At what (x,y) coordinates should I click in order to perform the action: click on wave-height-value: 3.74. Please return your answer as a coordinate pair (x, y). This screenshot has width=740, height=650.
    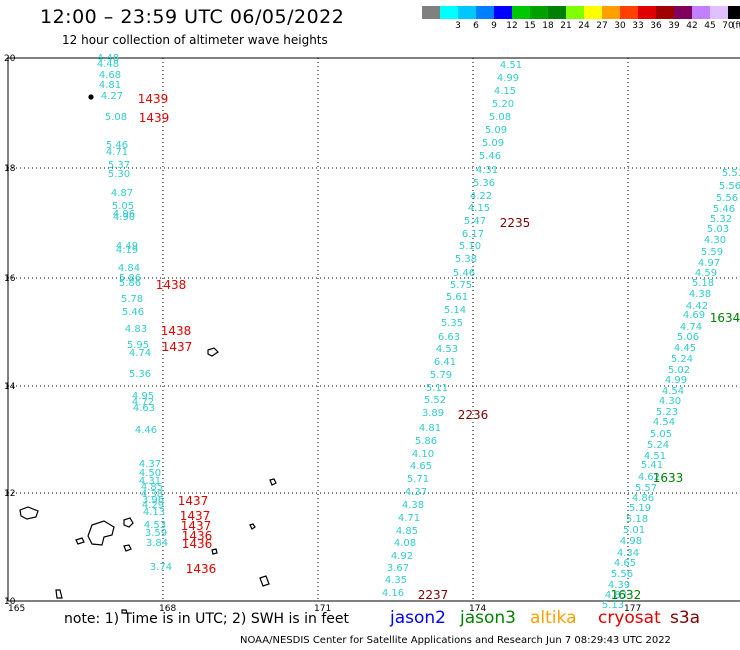
    Looking at the image, I should click on (161, 567).